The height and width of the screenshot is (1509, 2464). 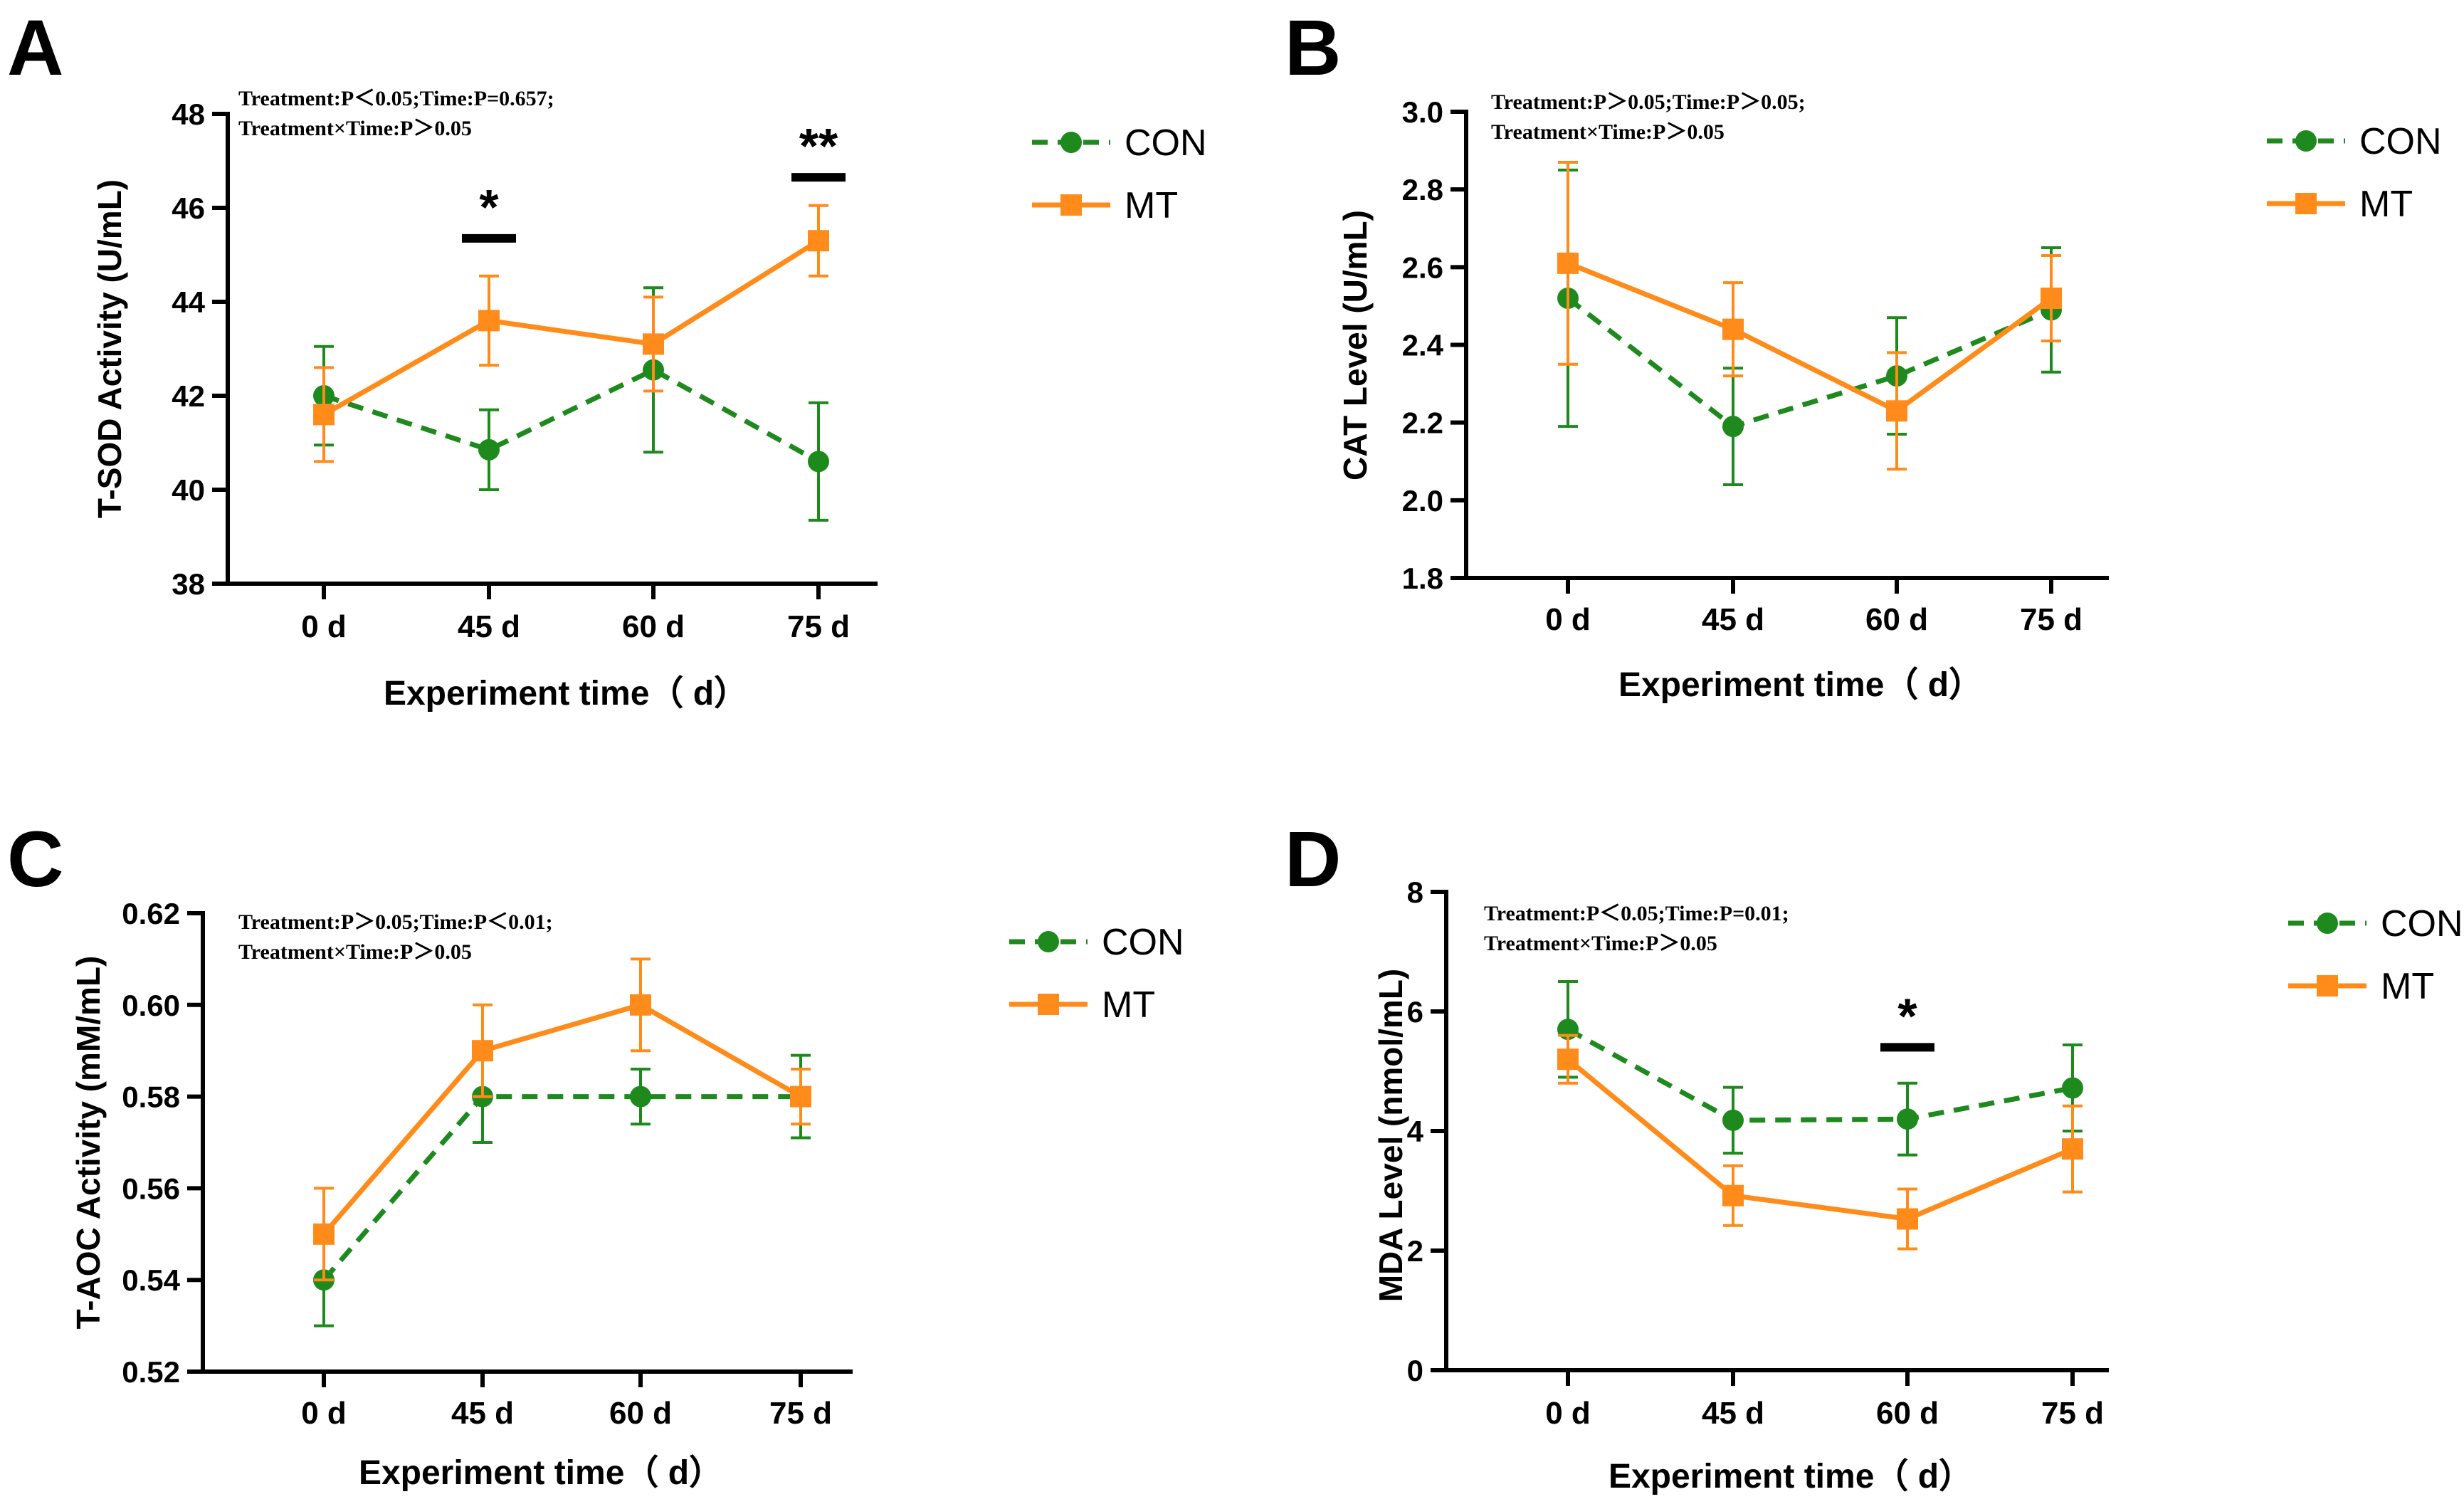 What do you see at coordinates (189, 584) in the screenshot?
I see `y-tick-label: 38` at bounding box center [189, 584].